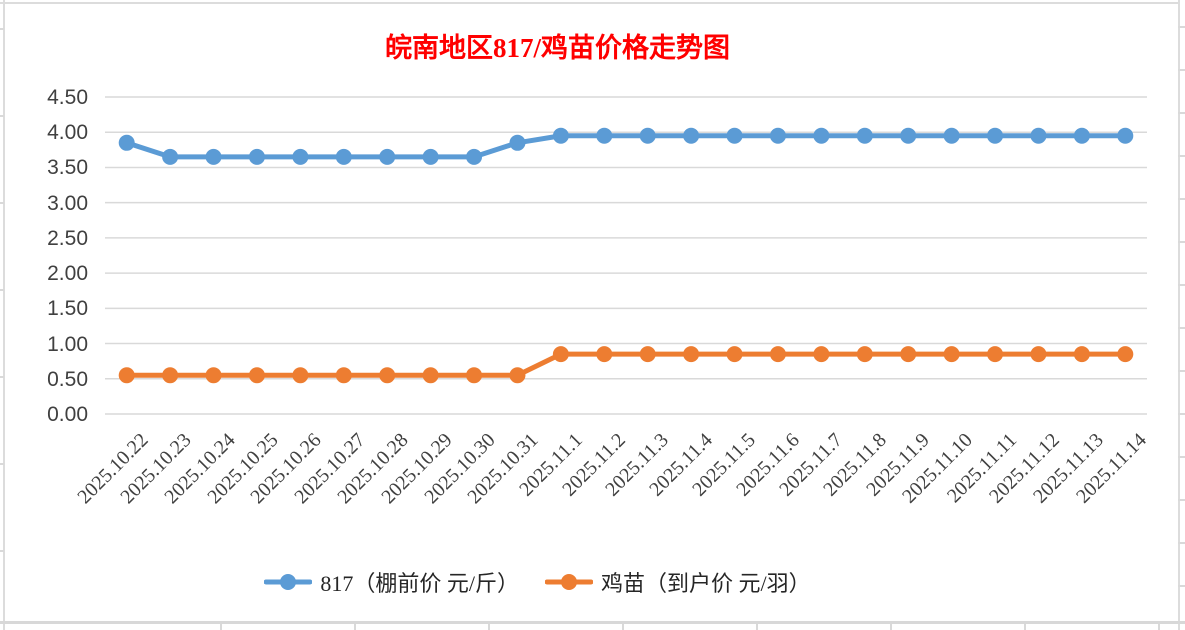 Image resolution: width=1185 pixels, height=630 pixels. What do you see at coordinates (67, 133) in the screenshot?
I see `y-axis-tick-label: 4.00` at bounding box center [67, 133].